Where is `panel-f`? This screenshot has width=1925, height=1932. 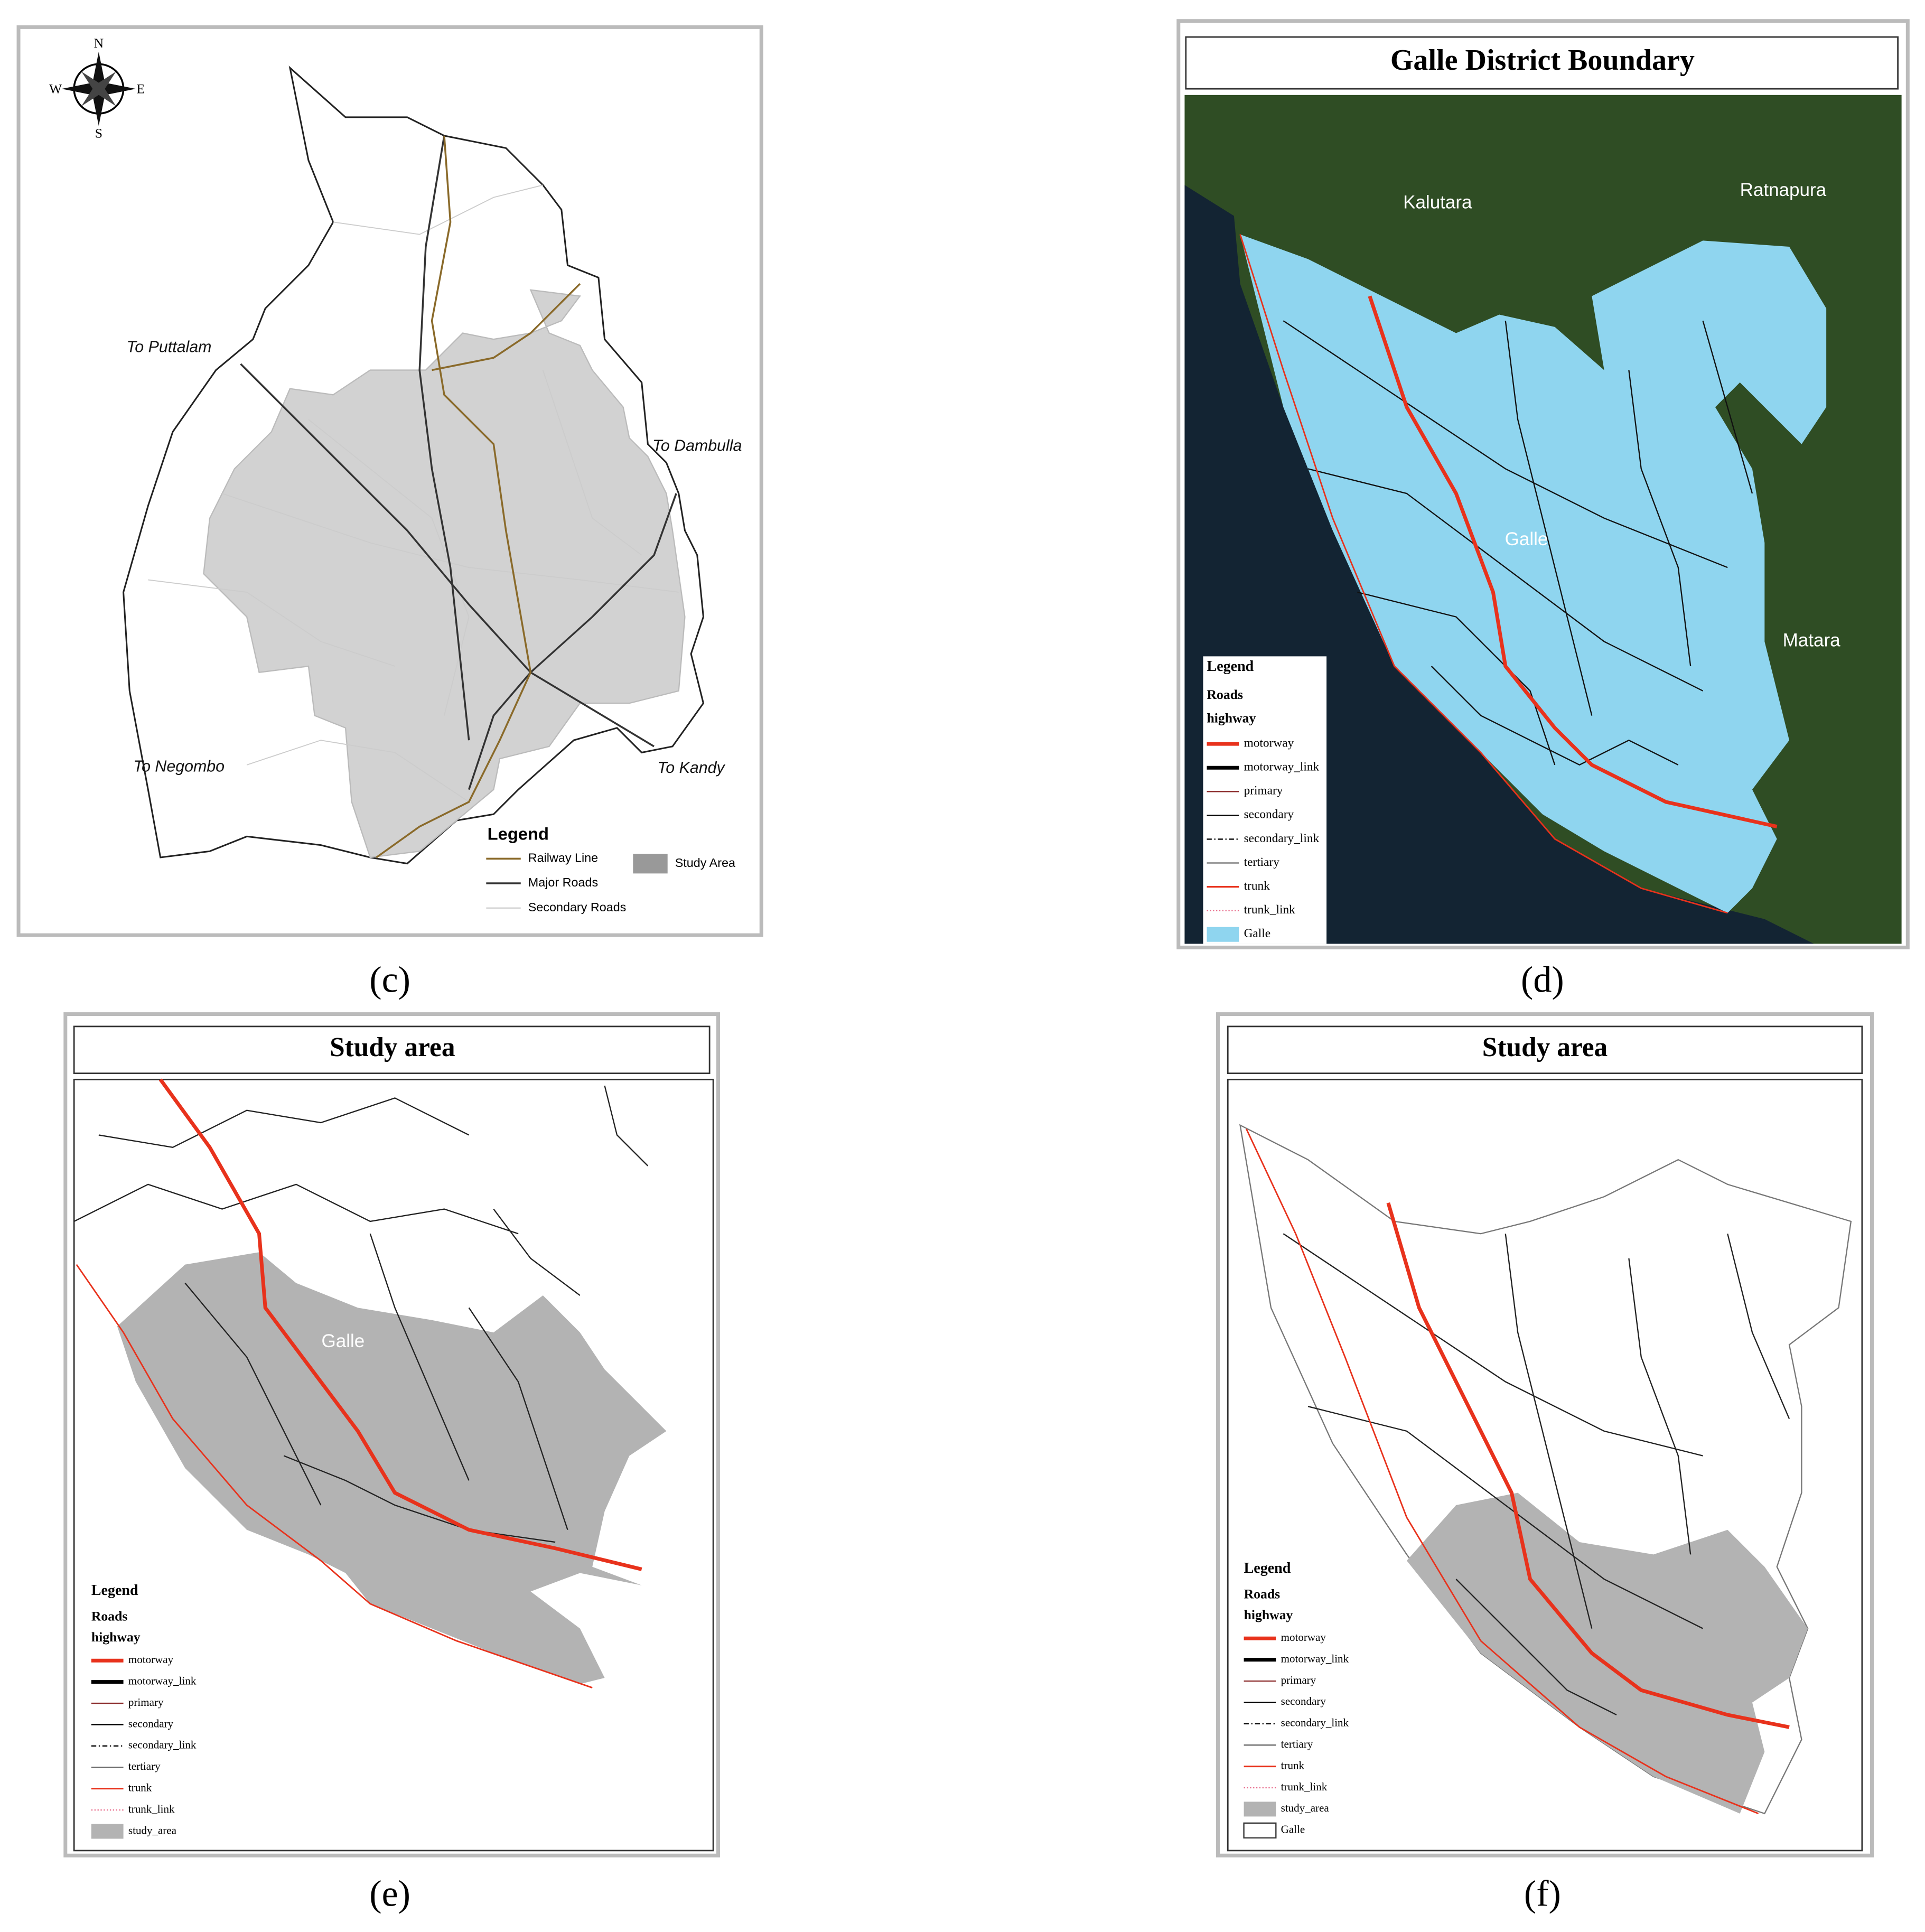
panel-f is located at coordinates (1545, 1435).